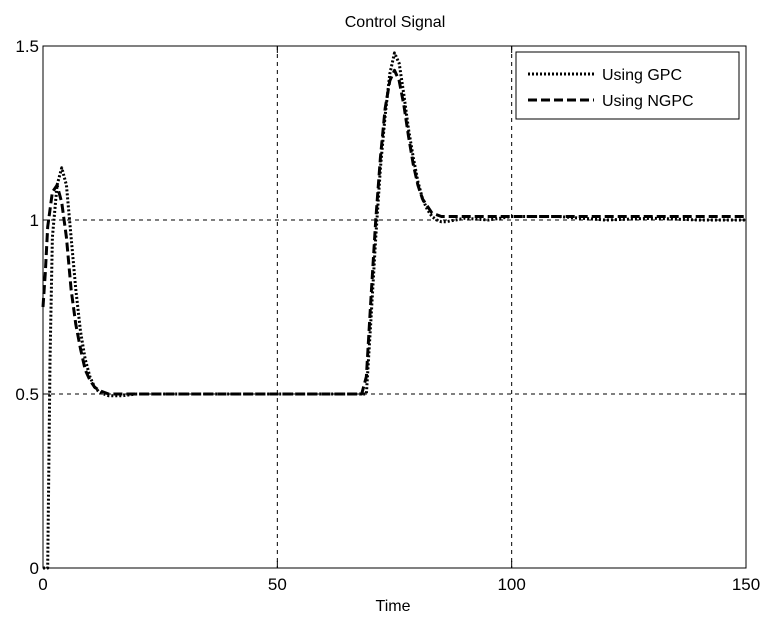 The image size is (765, 618). What do you see at coordinates (34, 568) in the screenshot?
I see `y-tick-label: 0` at bounding box center [34, 568].